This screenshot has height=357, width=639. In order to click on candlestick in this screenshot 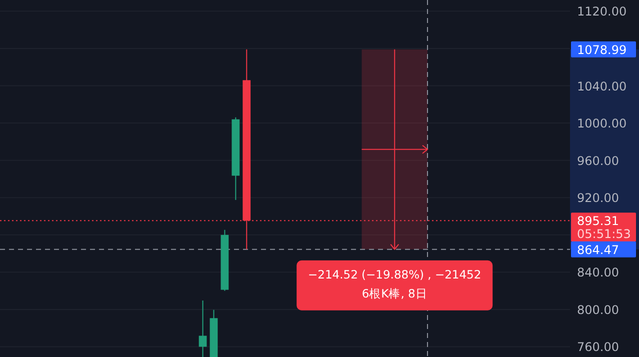, I will do `click(202, 328)`.